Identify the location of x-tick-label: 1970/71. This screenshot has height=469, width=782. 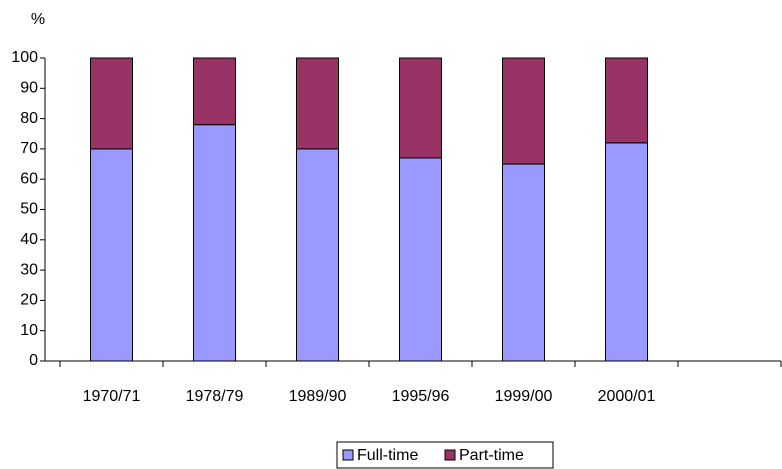
(112, 396).